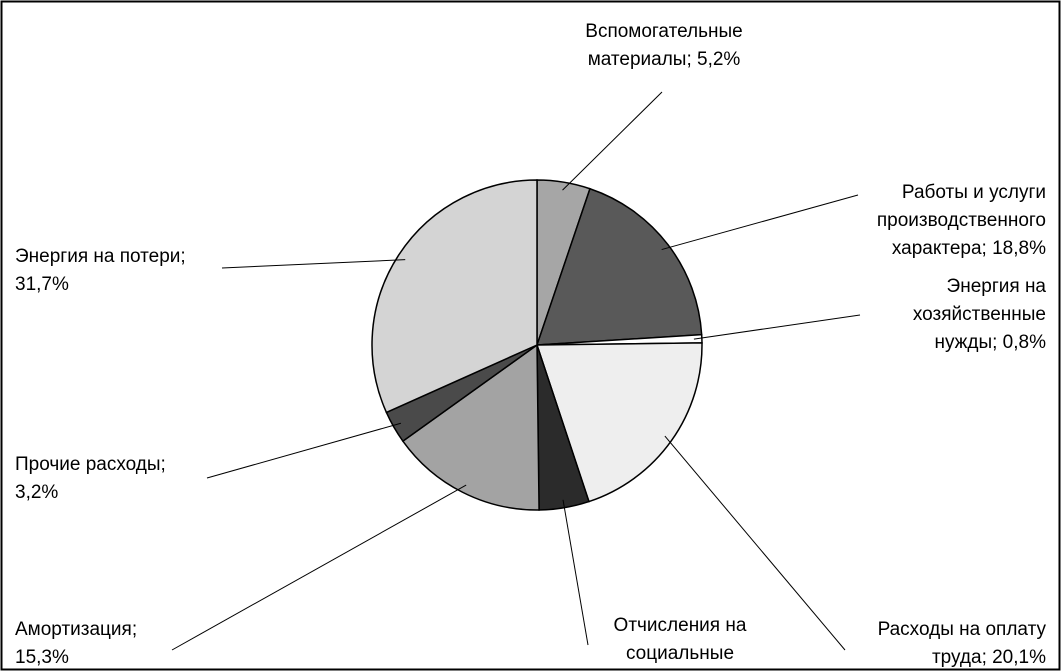 The height and width of the screenshot is (671, 1061). Describe the element at coordinates (969, 248) in the screenshot. I see `slice-label-line: характера; 18,8%` at that location.